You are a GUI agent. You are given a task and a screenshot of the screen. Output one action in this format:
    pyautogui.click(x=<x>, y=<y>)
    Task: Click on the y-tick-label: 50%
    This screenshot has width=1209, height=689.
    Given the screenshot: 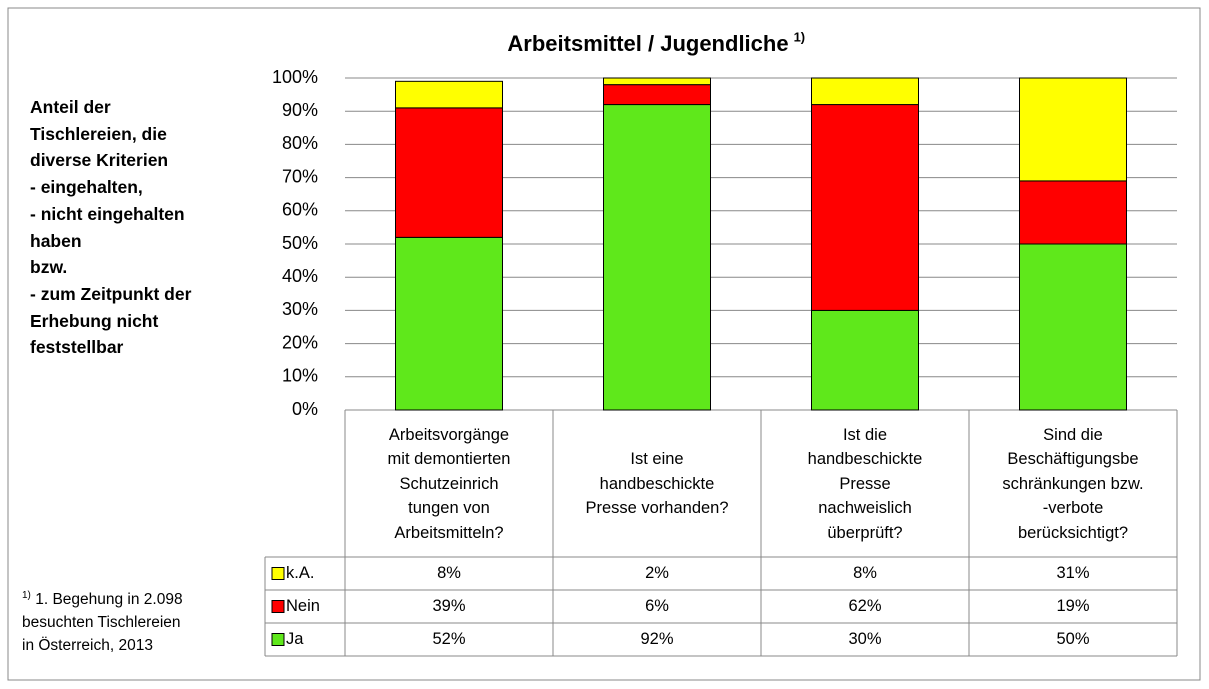 What is the action you would take?
    pyautogui.click(x=300, y=243)
    